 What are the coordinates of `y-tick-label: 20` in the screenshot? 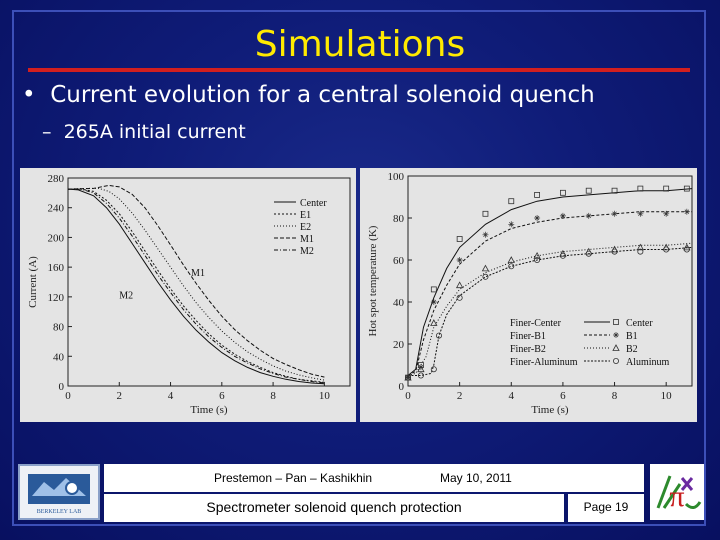 It's located at (399, 345).